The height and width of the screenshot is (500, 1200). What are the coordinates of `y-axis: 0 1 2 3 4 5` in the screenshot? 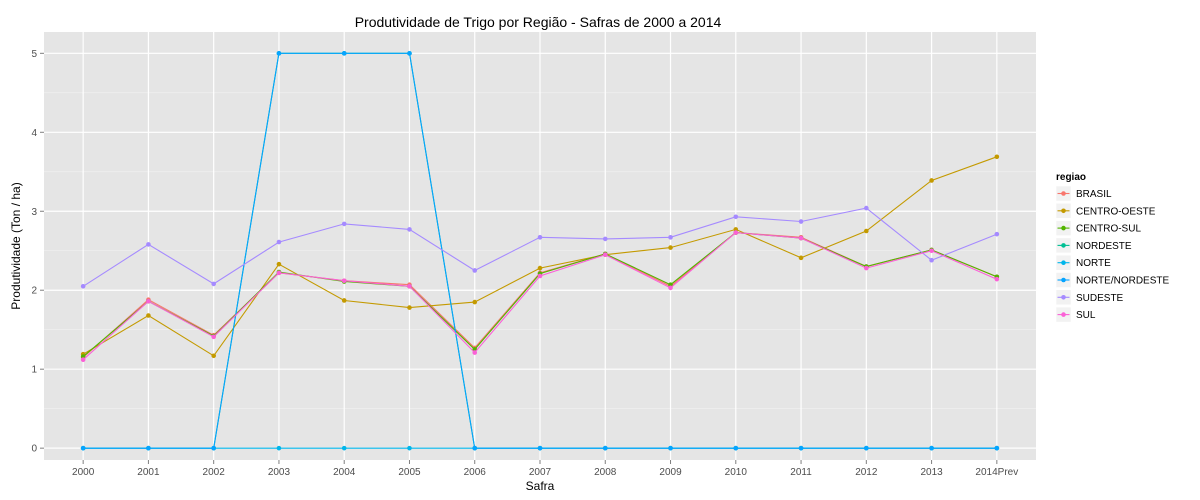 It's located at (37, 252).